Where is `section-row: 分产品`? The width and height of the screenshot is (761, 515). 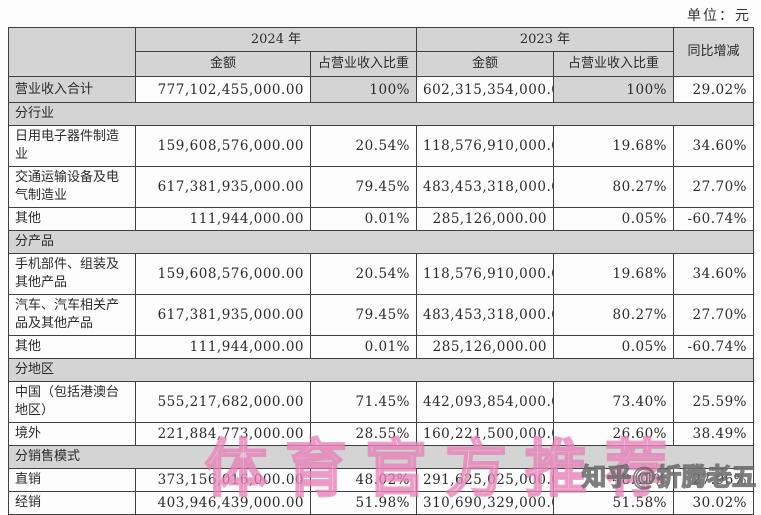 section-row: 分产品 is located at coordinates (381, 242).